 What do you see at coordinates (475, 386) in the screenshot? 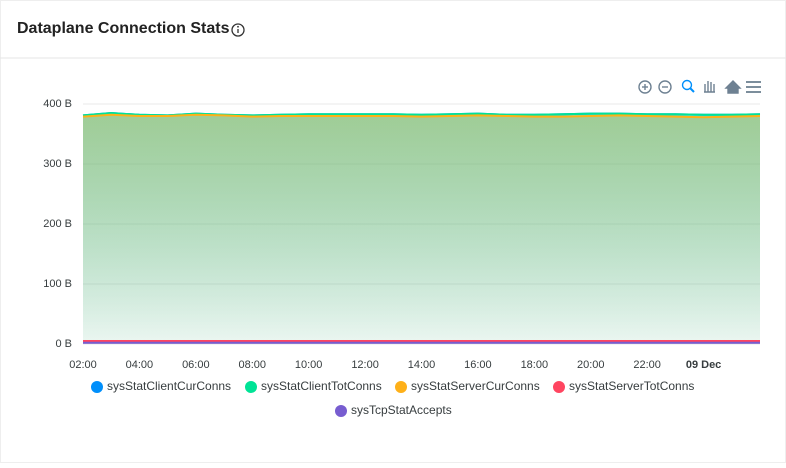
I see `legend-label: sysStatServerCurConns` at bounding box center [475, 386].